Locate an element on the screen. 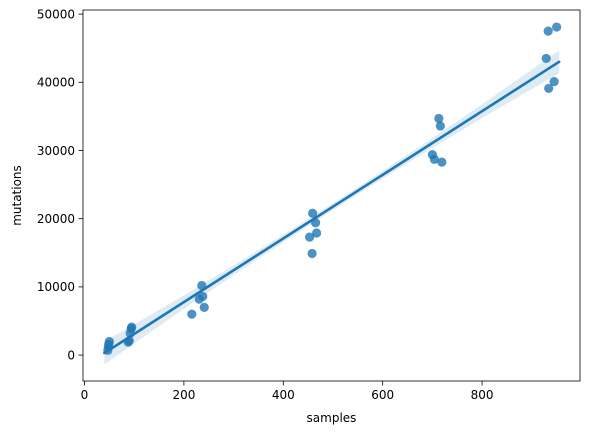  x-tick-label: 200 is located at coordinates (183, 395).